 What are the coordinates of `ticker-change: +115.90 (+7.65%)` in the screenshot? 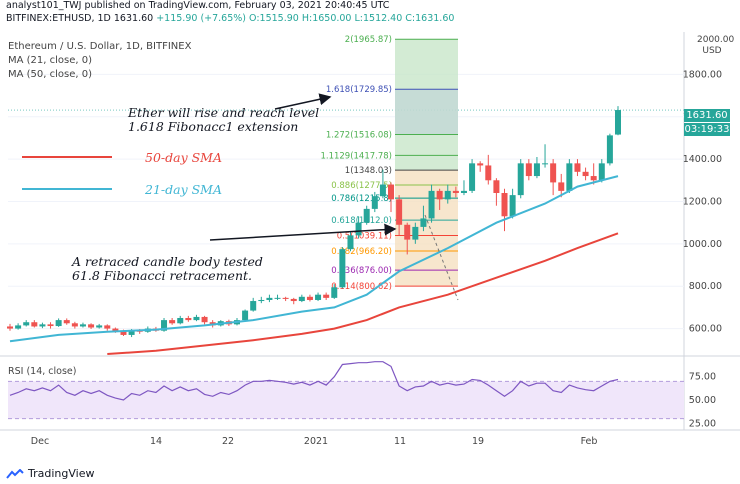 It's located at (201, 18).